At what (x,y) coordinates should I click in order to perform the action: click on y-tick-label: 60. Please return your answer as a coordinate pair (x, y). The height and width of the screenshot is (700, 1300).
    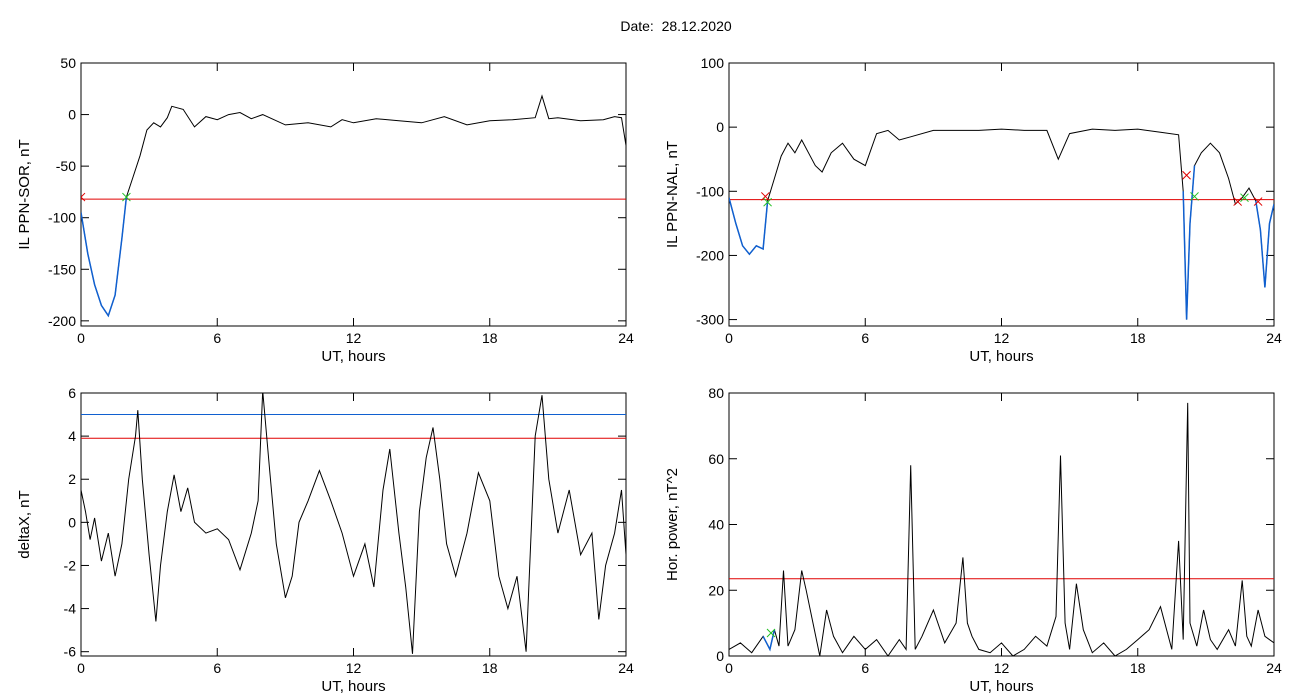
    Looking at the image, I should click on (716, 459).